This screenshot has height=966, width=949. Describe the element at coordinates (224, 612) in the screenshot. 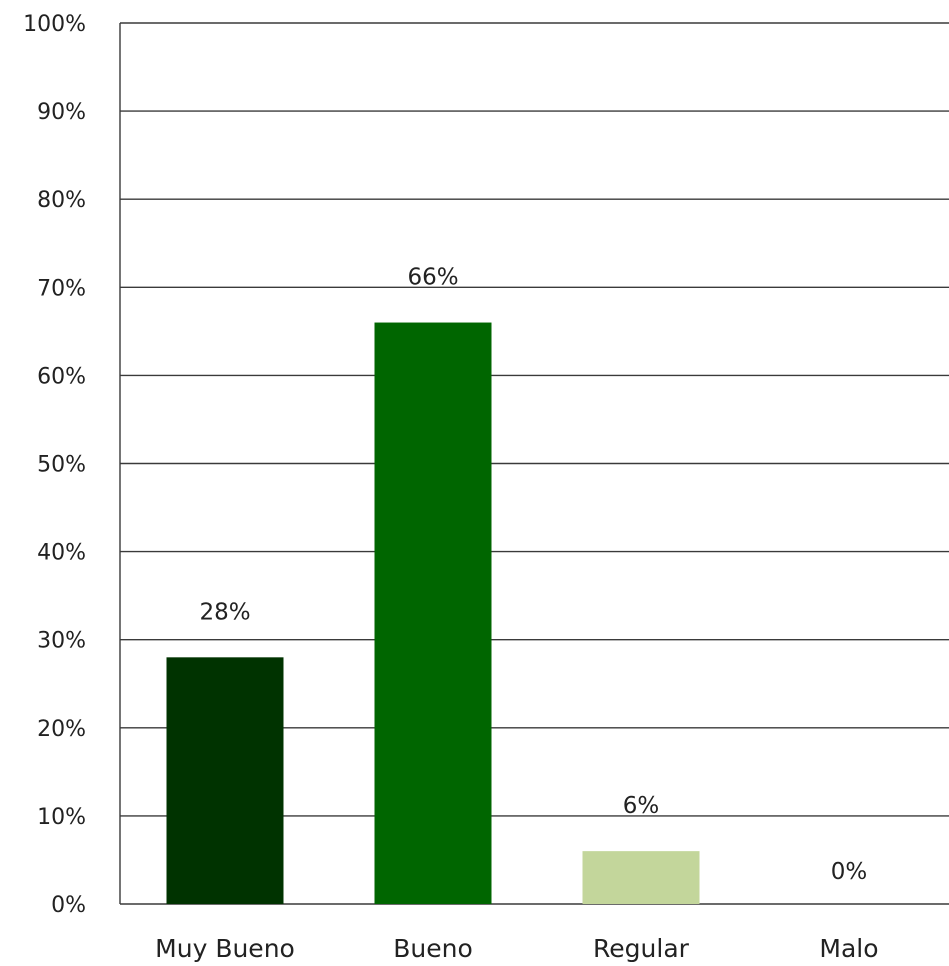

I see `data-label: 28%` at that location.